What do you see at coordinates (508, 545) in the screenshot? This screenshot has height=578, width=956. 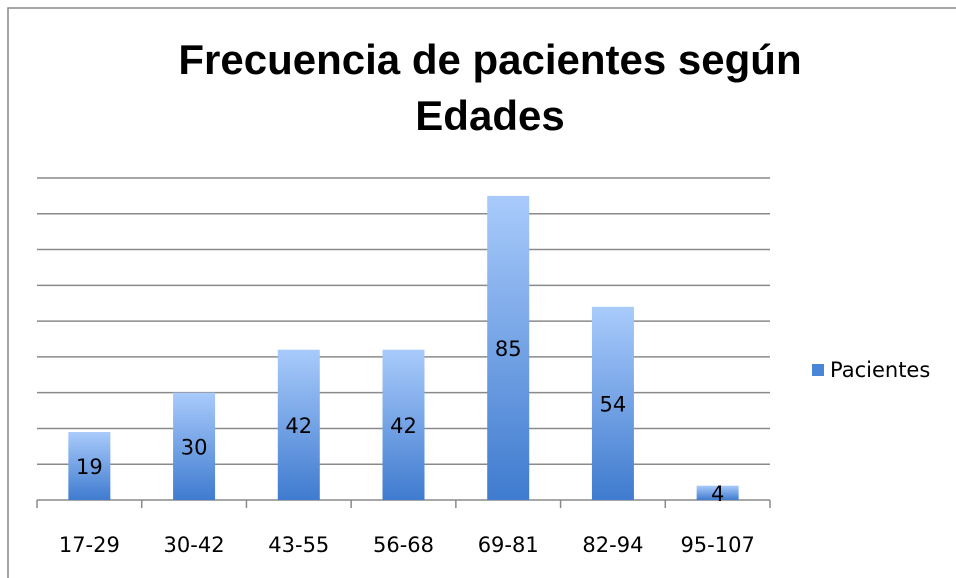 I see `x-tick-label: 69-81` at bounding box center [508, 545].